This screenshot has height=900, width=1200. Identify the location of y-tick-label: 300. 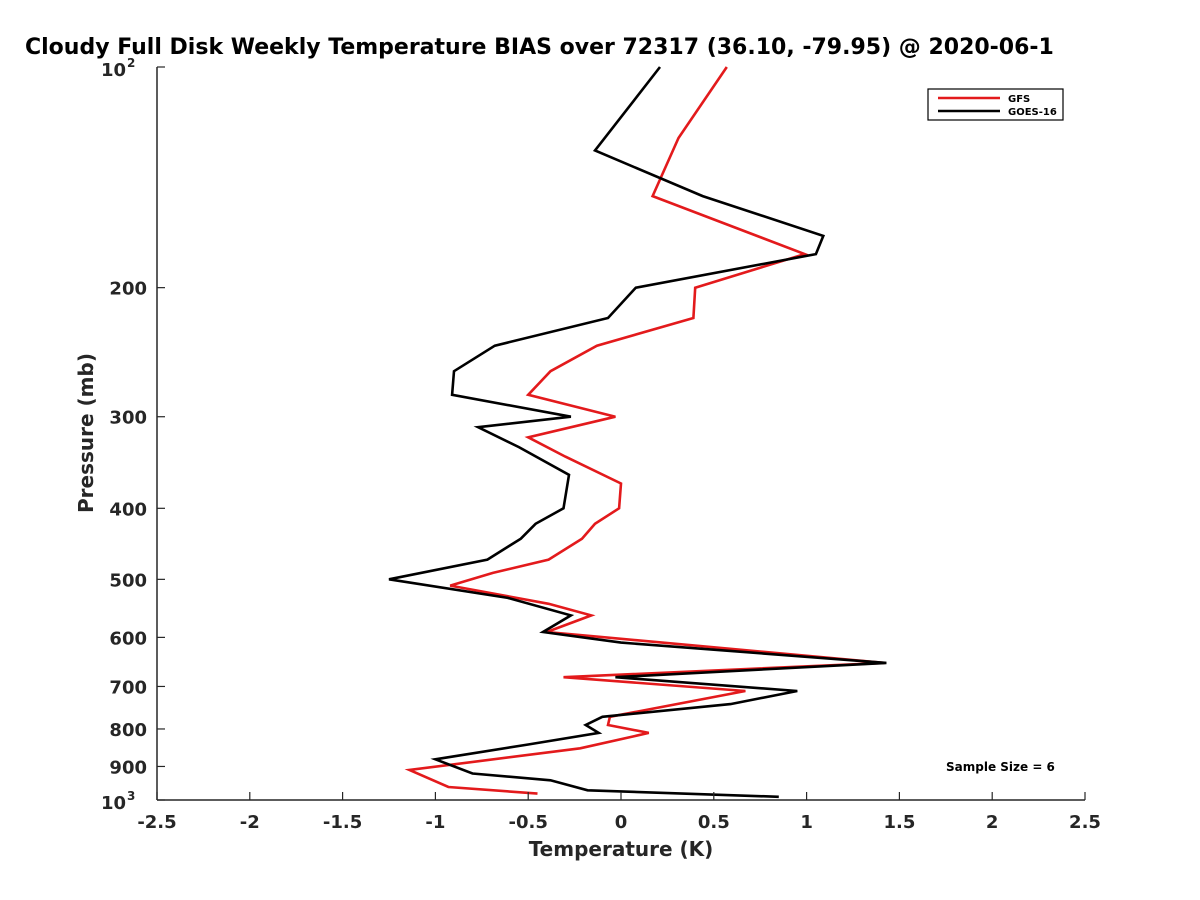
(128, 418).